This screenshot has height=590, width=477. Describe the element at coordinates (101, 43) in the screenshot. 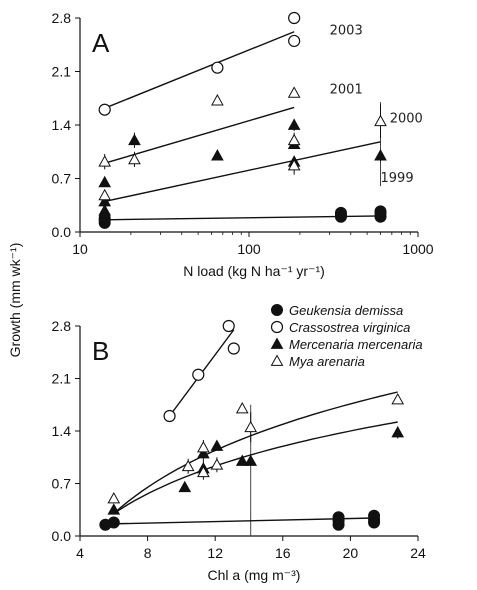

I see `panel-label: A` at that location.